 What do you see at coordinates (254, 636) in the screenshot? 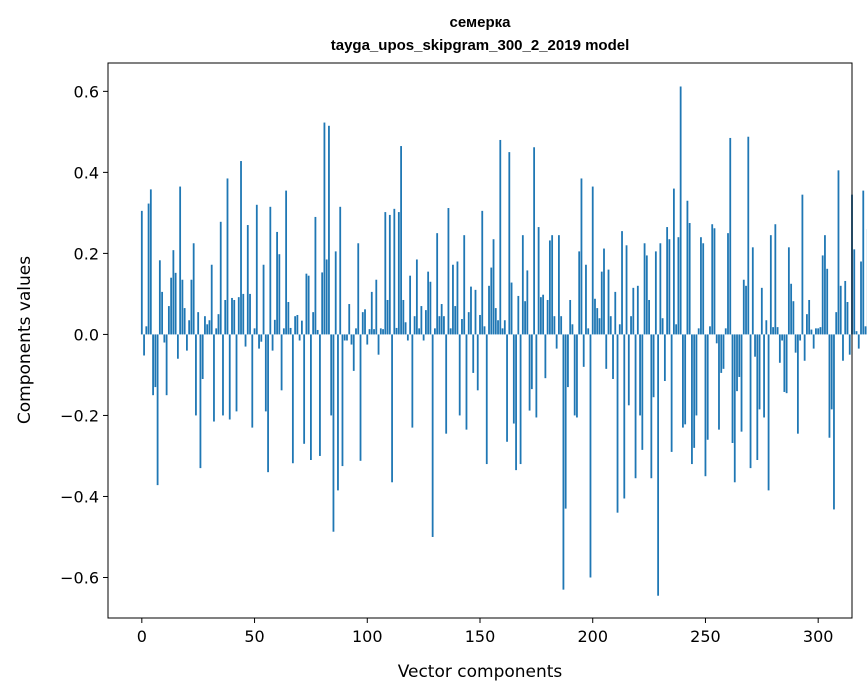
I see `x-tick-label: 50` at bounding box center [254, 636].